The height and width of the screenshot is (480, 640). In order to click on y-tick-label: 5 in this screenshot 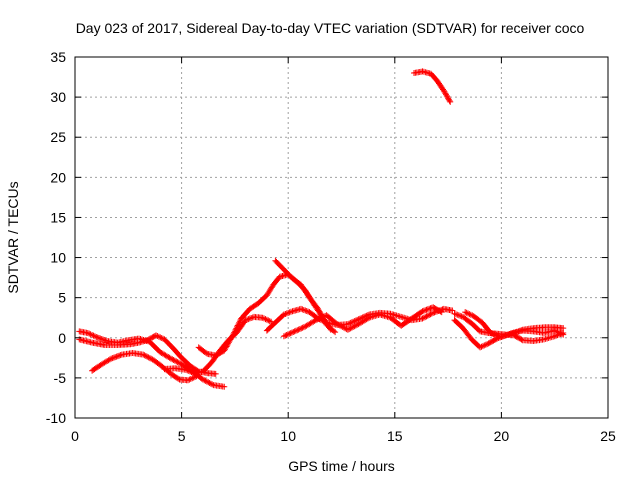, I will do `click(62, 298)`.